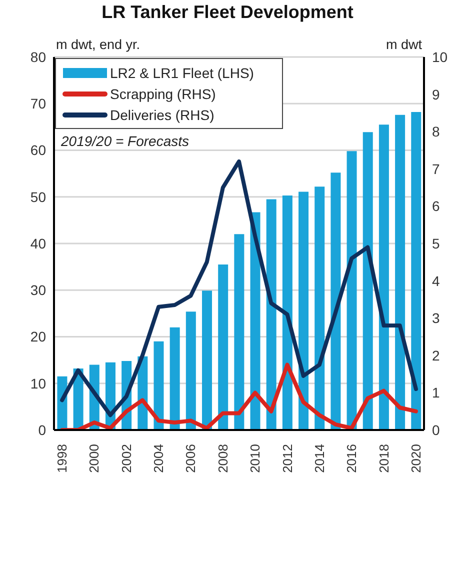 This screenshot has height=581, width=465. Describe the element at coordinates (38, 243) in the screenshot. I see `y-tick-label: 40` at that location.